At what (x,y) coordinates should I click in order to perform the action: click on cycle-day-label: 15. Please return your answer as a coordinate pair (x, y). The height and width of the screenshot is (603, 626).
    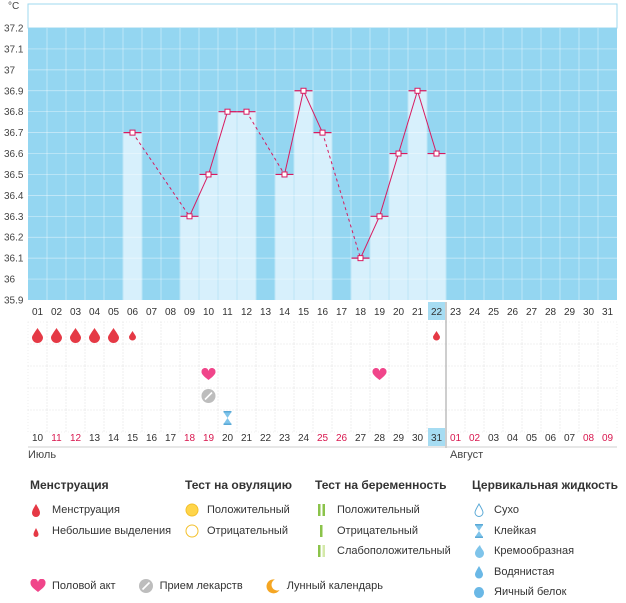
    Looking at the image, I should click on (304, 312).